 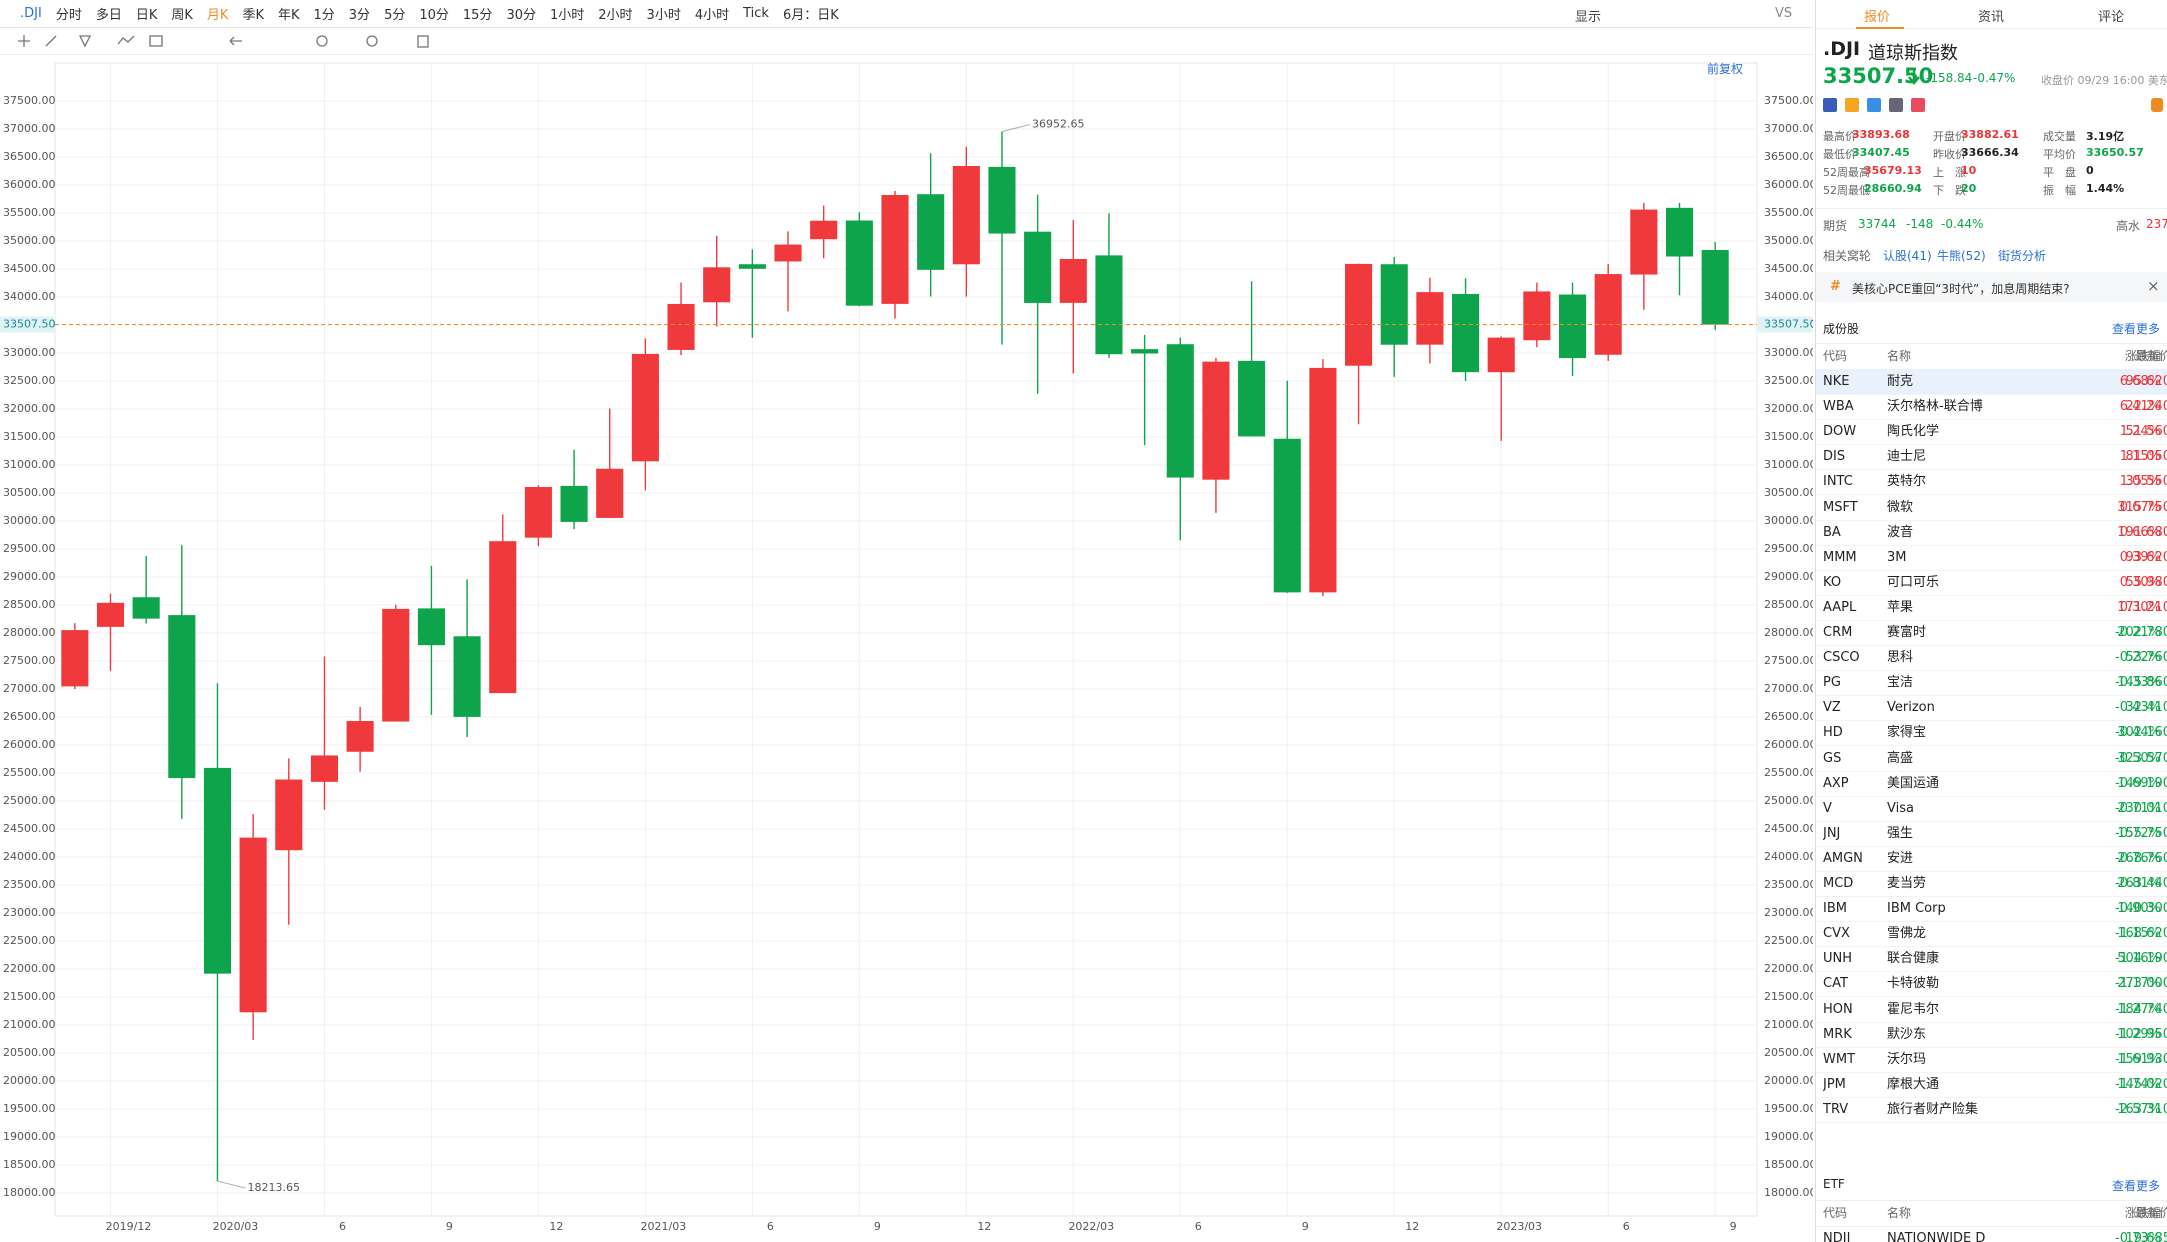 What do you see at coordinates (1788, 212) in the screenshot?
I see `y-tick-label: 35500.00` at bounding box center [1788, 212].